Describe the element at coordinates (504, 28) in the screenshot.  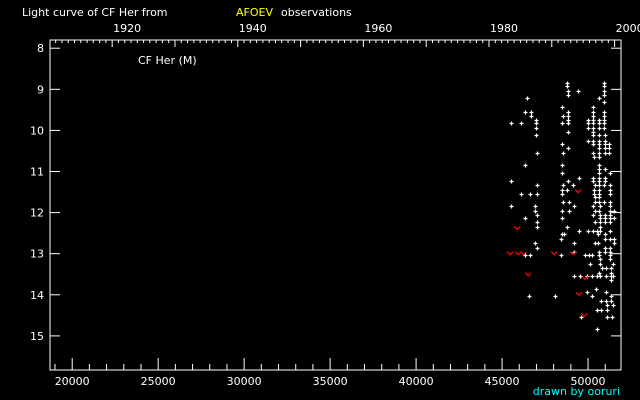
I see `top-tick-label: 1980` at that location.